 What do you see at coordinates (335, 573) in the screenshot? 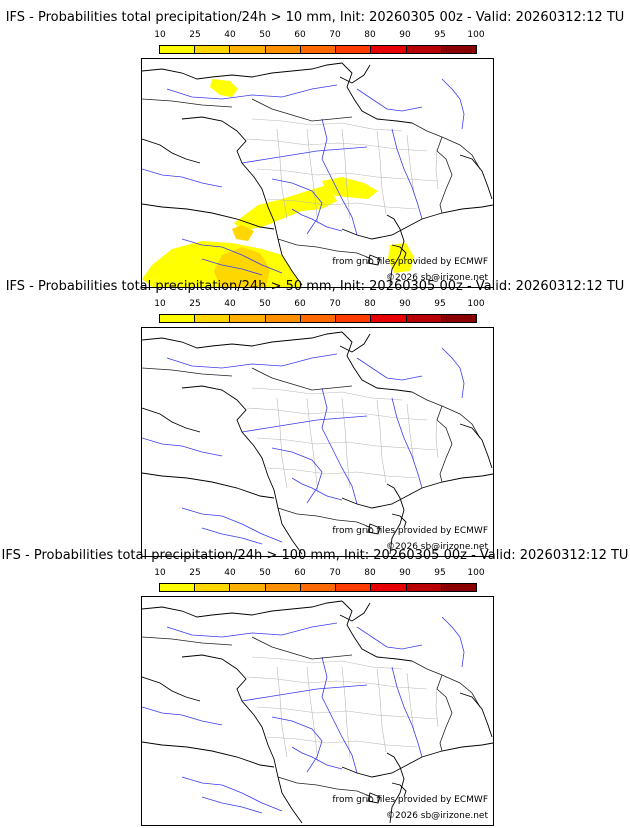
I see `colorbar-tick-label: 70` at bounding box center [335, 573].